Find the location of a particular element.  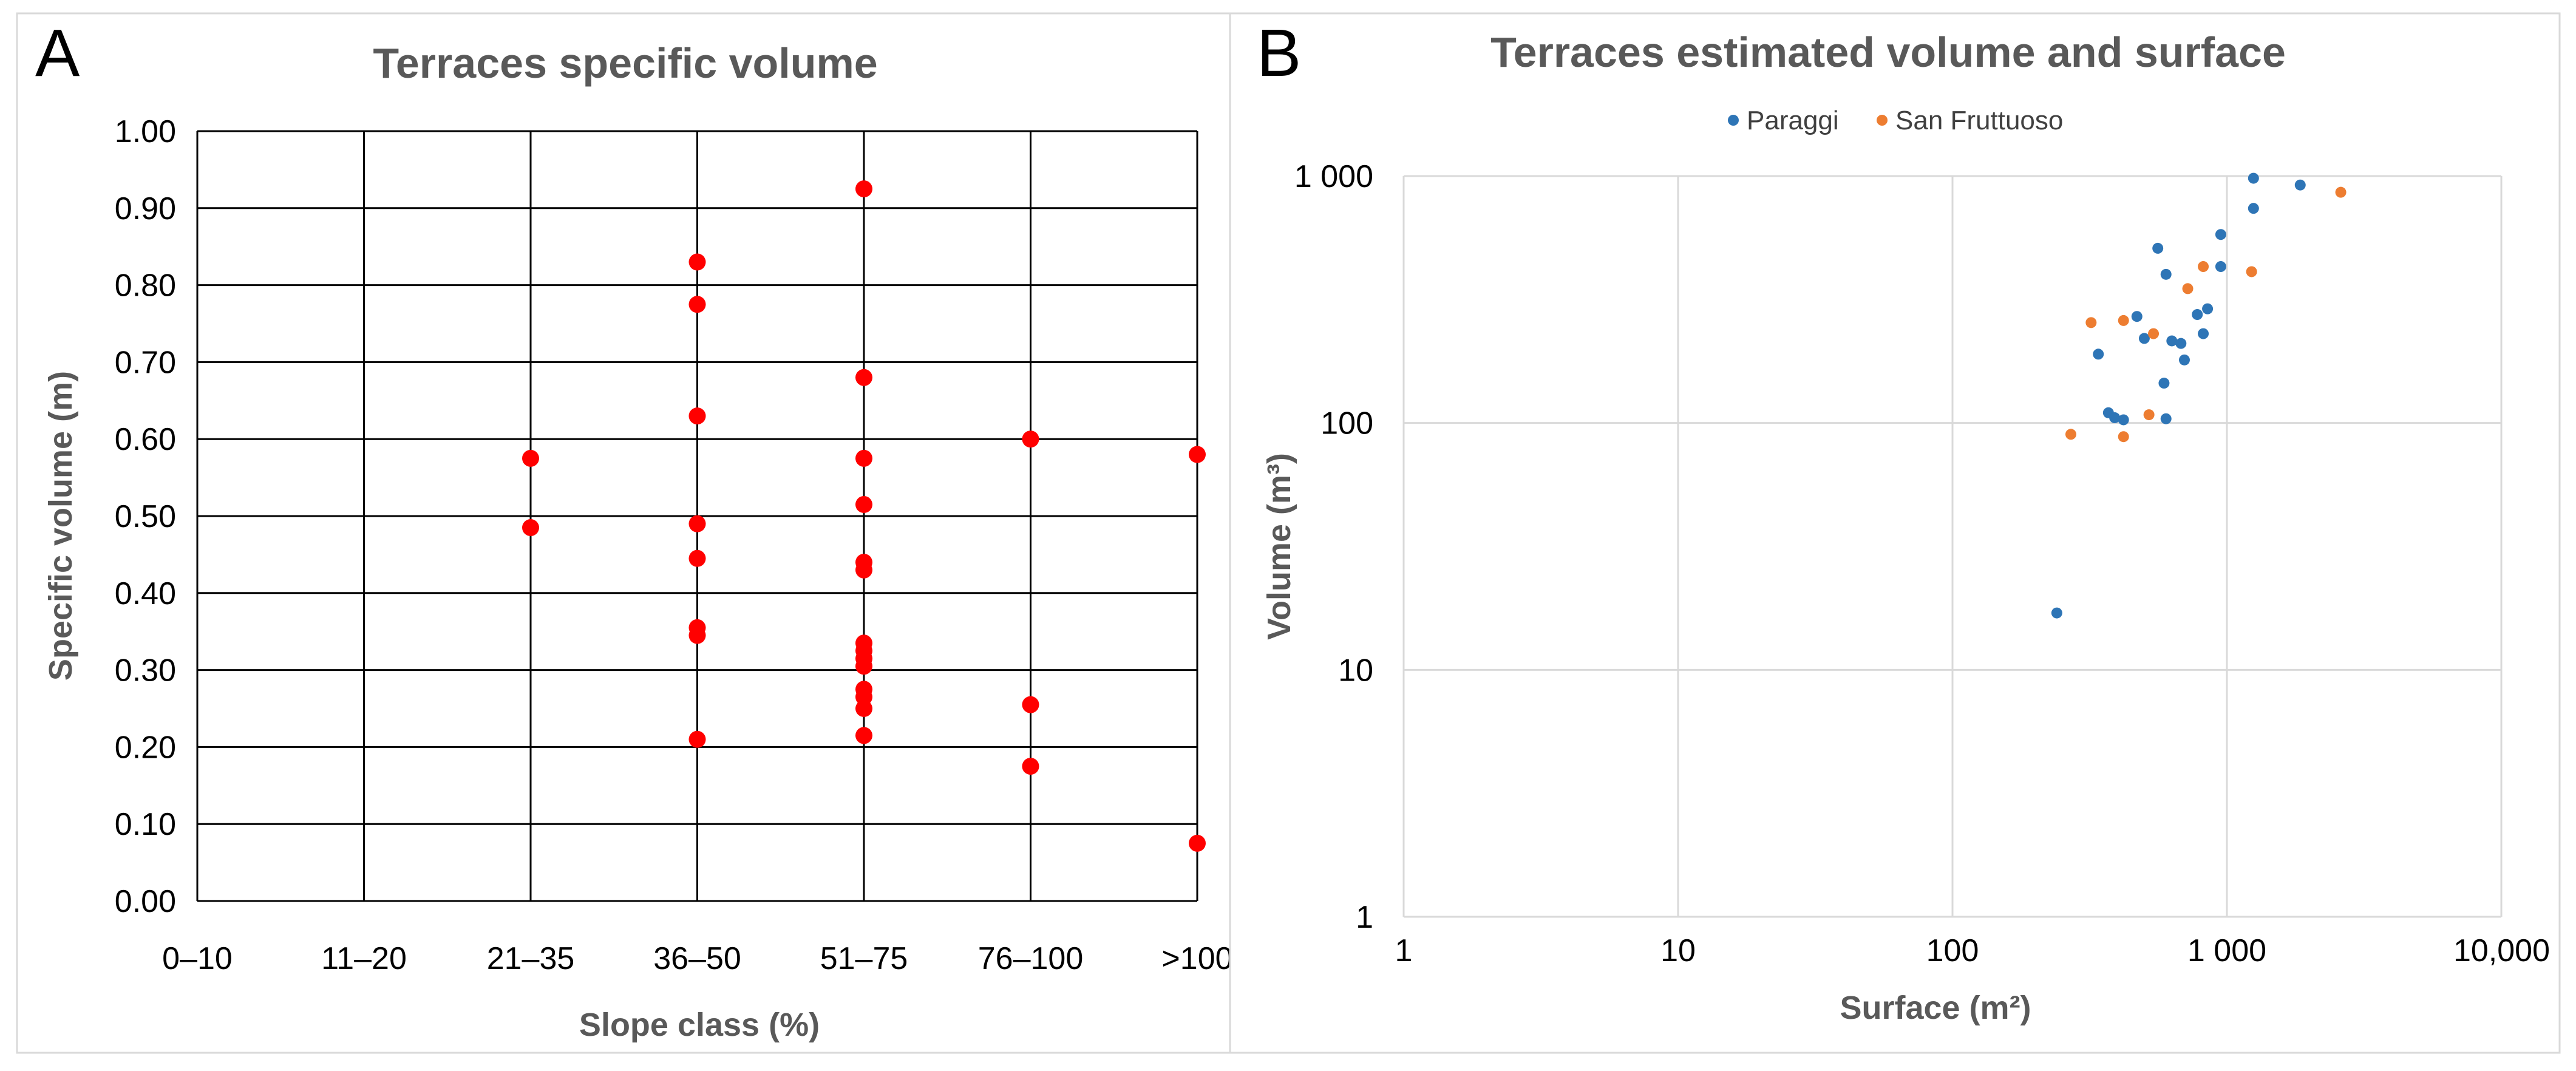

panel-a-y-tick-label: 0.80 is located at coordinates (145, 286).